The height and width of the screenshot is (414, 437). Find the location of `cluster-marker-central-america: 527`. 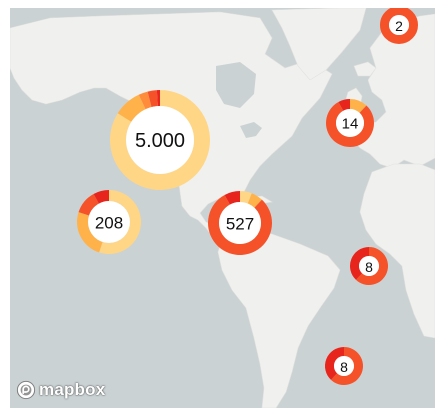

cluster-marker-central-america: 527 is located at coordinates (240, 223).